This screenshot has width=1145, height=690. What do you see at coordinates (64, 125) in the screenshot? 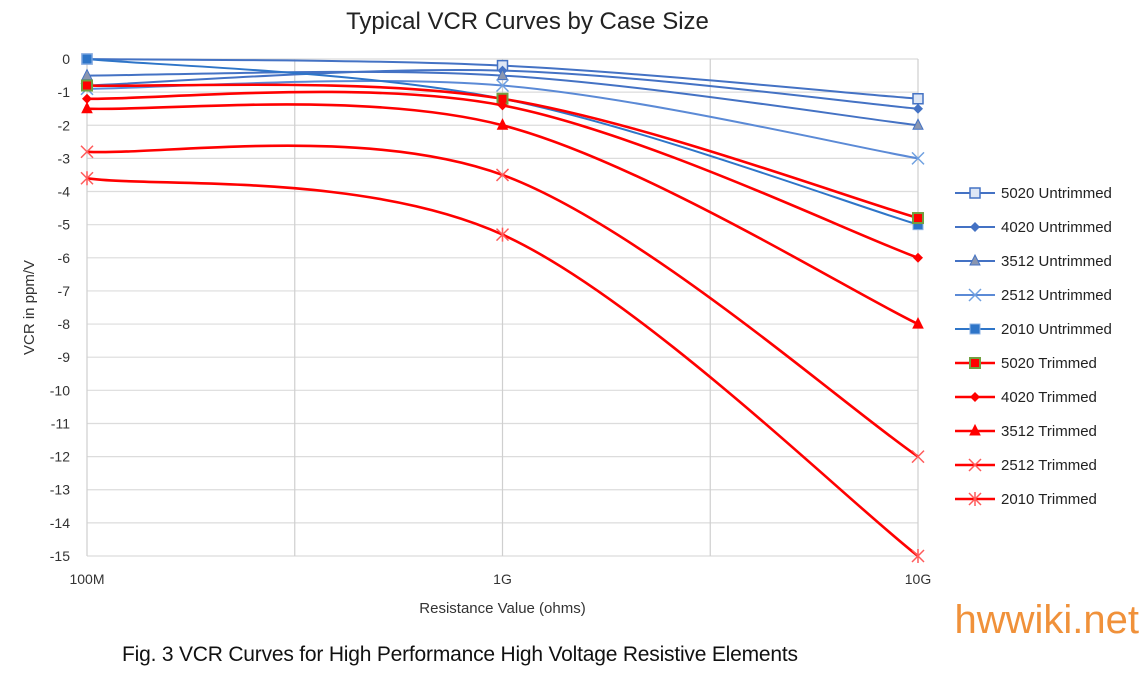
I see `y-tick-label: -2` at bounding box center [64, 125].